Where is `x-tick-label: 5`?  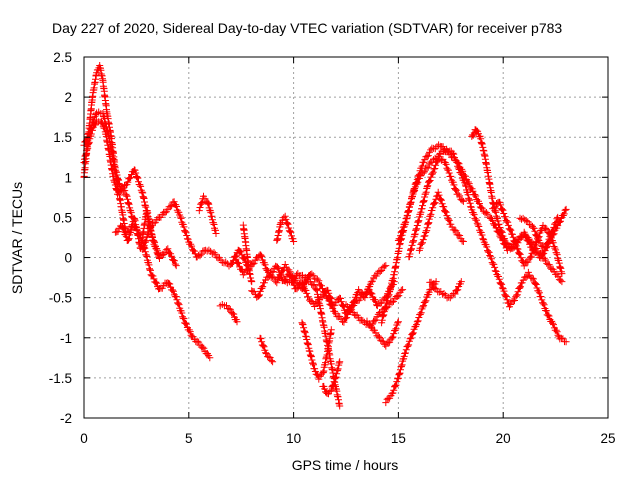
x-tick-label: 5 is located at coordinates (189, 438).